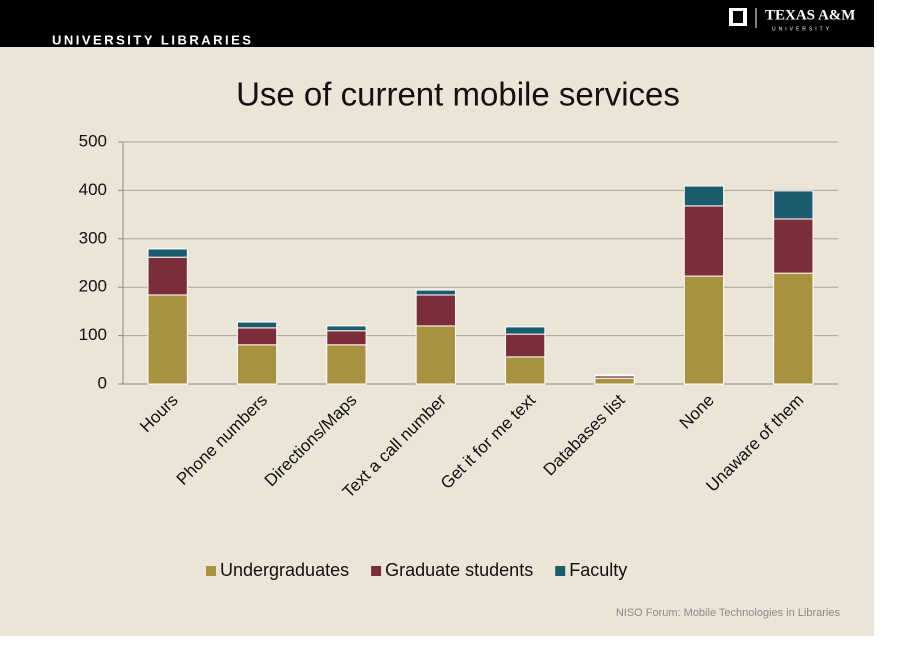 Image resolution: width=902 pixels, height=660 pixels. What do you see at coordinates (802, 29) in the screenshot?
I see `logo-sub: UNIVERSITY` at bounding box center [802, 29].